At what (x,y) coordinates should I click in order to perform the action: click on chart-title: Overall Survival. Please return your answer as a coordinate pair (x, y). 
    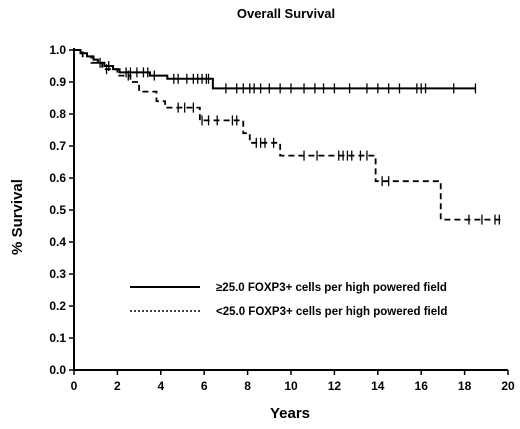
    Looking at the image, I should click on (286, 13).